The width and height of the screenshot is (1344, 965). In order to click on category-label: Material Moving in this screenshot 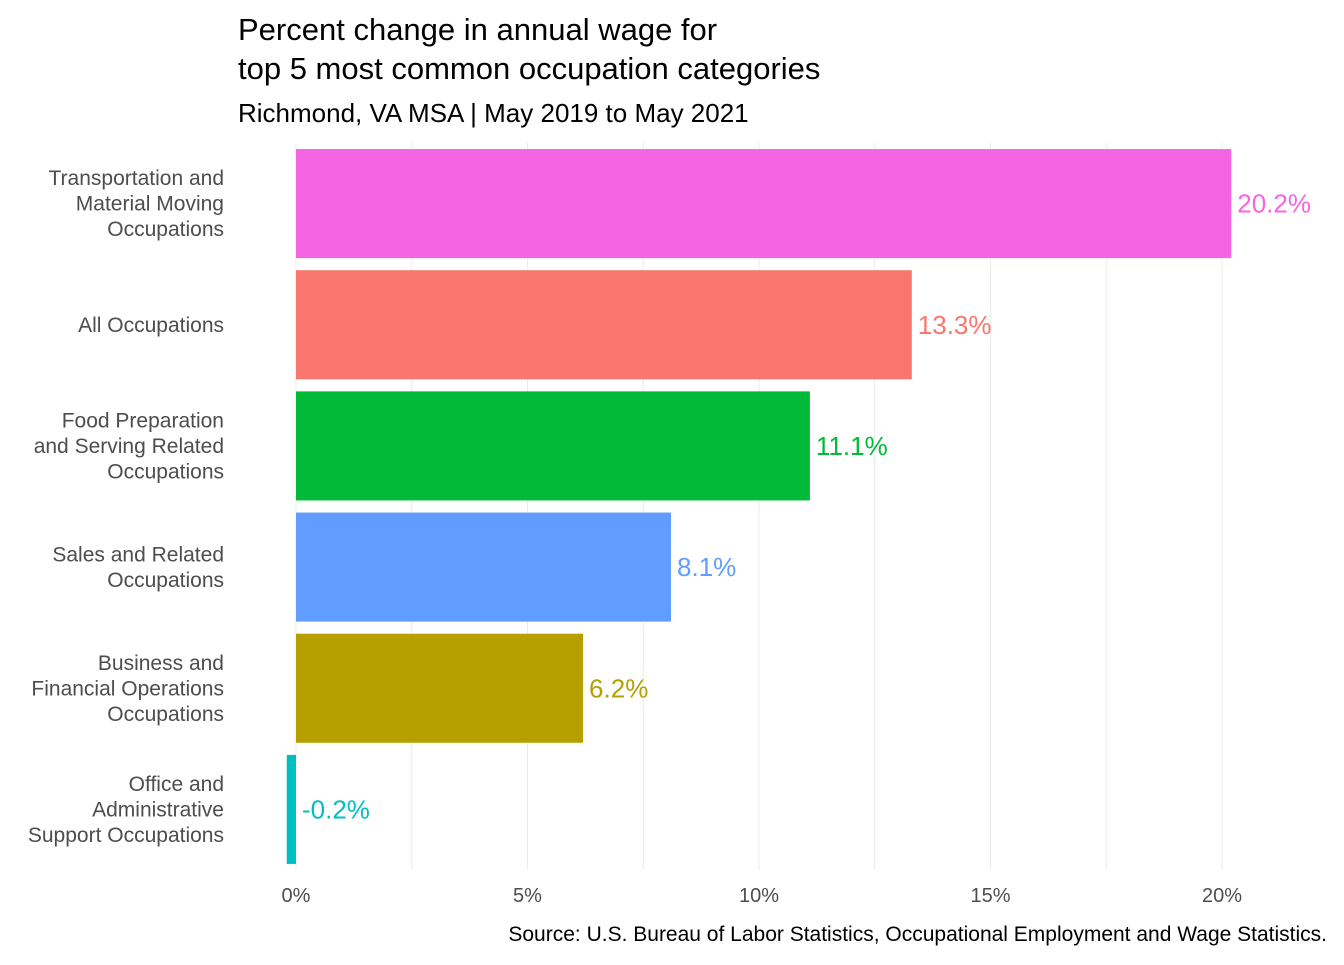, I will do `click(150, 204)`.